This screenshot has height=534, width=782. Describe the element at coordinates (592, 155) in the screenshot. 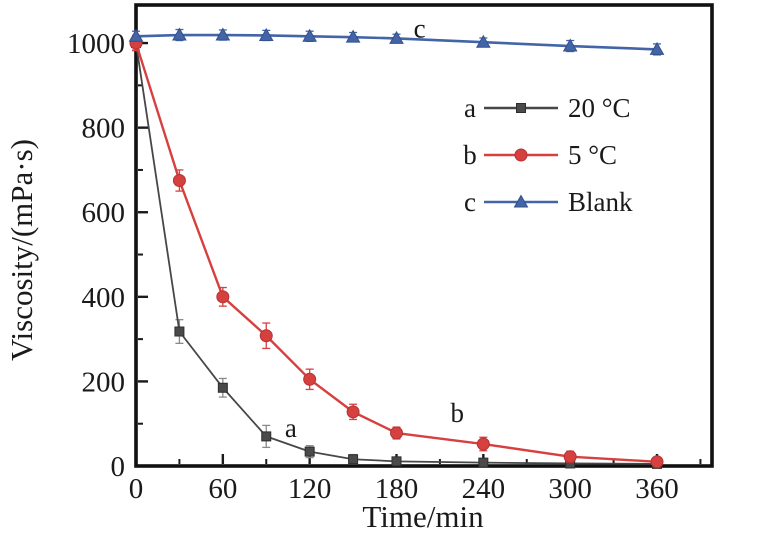

I see `legend-entry-label: 5 °C` at that location.